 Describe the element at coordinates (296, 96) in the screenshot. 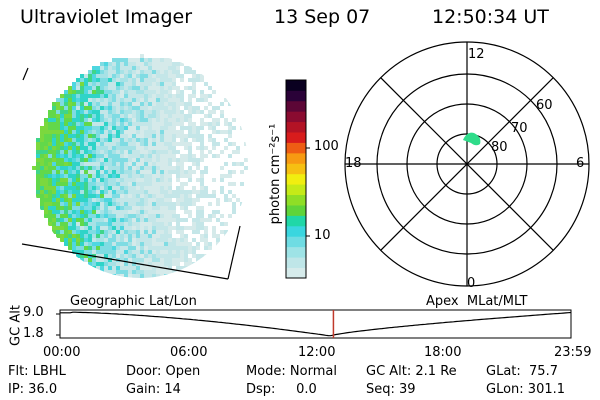

I see `colorbar-swatch` at that location.